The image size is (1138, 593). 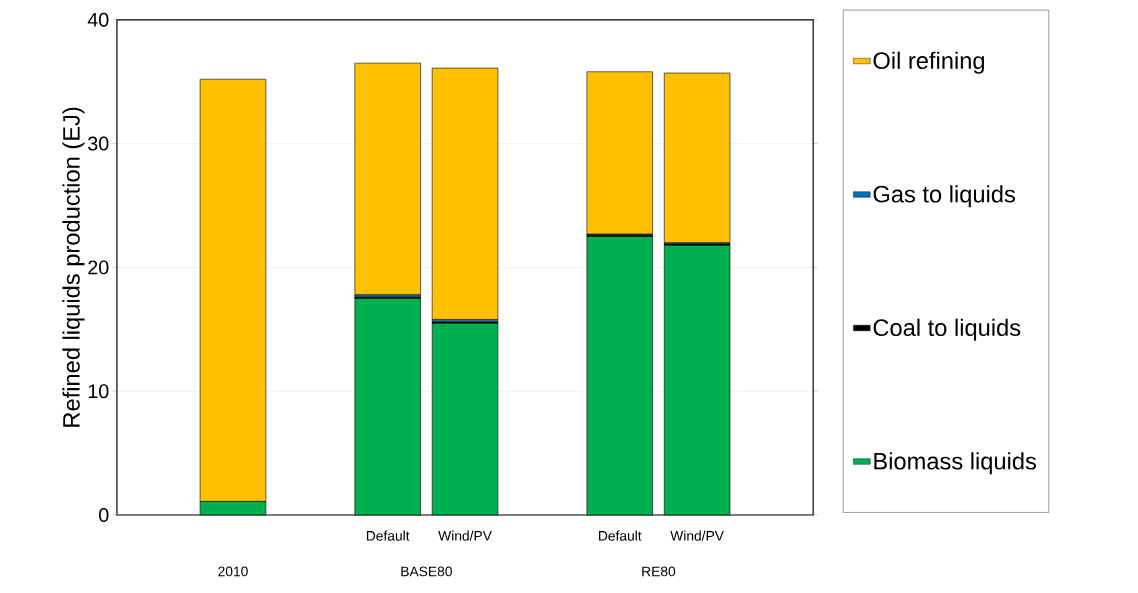 I want to click on legend-label: Oil refining, so click(x=929, y=62).